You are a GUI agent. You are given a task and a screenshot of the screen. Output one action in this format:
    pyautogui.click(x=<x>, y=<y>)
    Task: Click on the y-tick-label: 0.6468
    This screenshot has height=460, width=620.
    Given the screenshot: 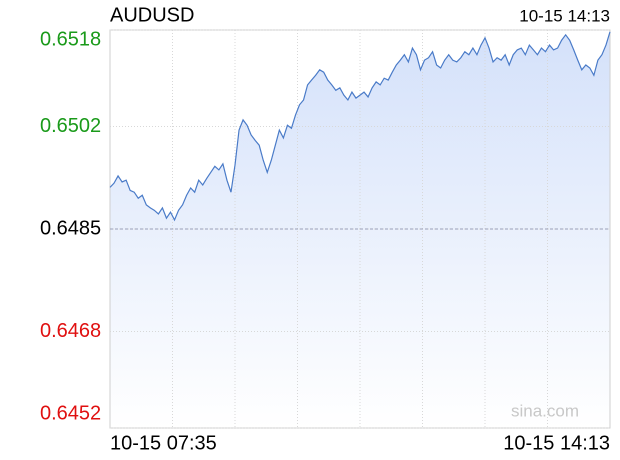 What is the action you would take?
    pyautogui.click(x=70, y=331)
    